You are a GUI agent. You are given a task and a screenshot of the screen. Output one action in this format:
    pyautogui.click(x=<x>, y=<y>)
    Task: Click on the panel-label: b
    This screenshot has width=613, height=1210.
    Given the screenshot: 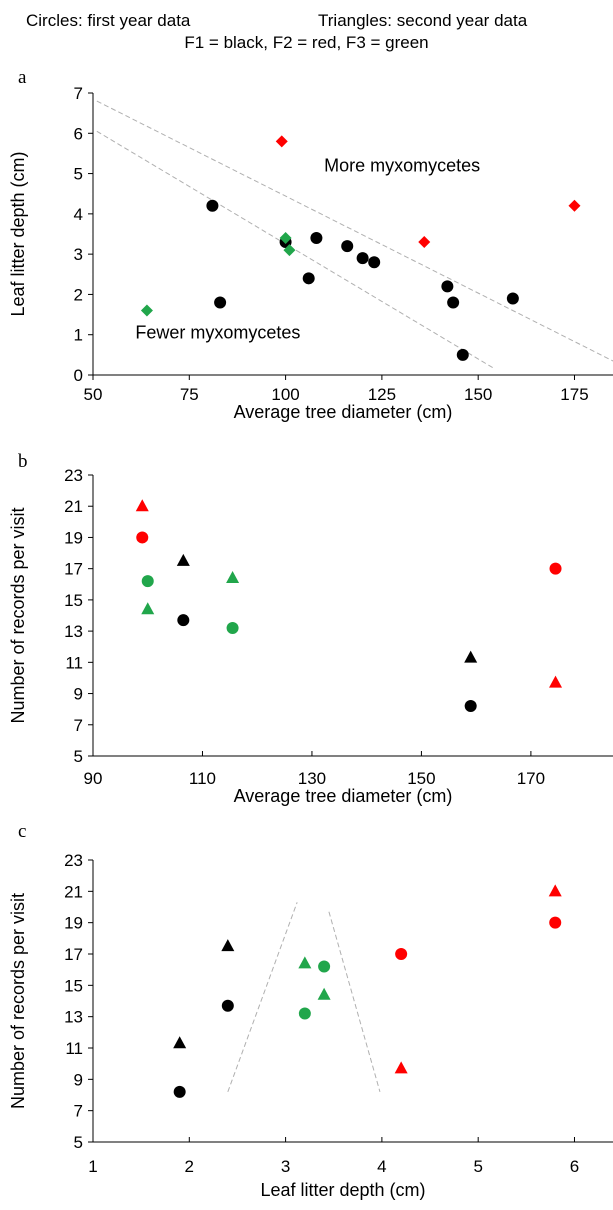 What is the action you would take?
    pyautogui.click(x=23, y=461)
    